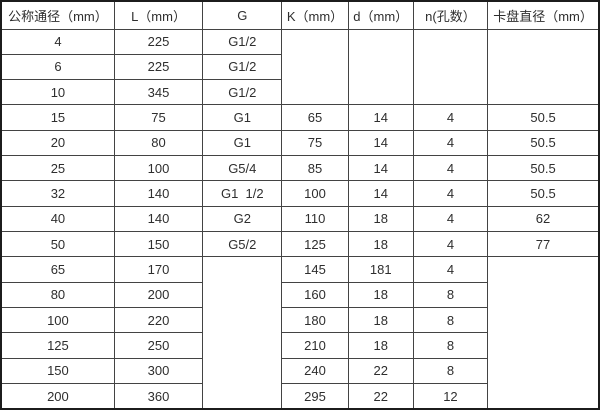 The width and height of the screenshot is (600, 410). I want to click on column-header: d（mm）, so click(380, 15).